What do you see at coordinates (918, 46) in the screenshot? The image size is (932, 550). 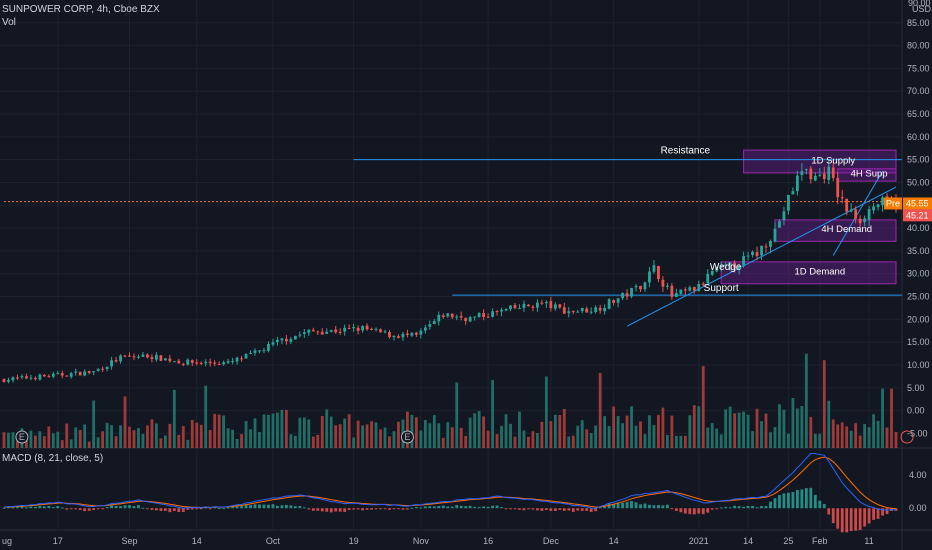 I see `price-axis-tick: 80.00` at bounding box center [918, 46].